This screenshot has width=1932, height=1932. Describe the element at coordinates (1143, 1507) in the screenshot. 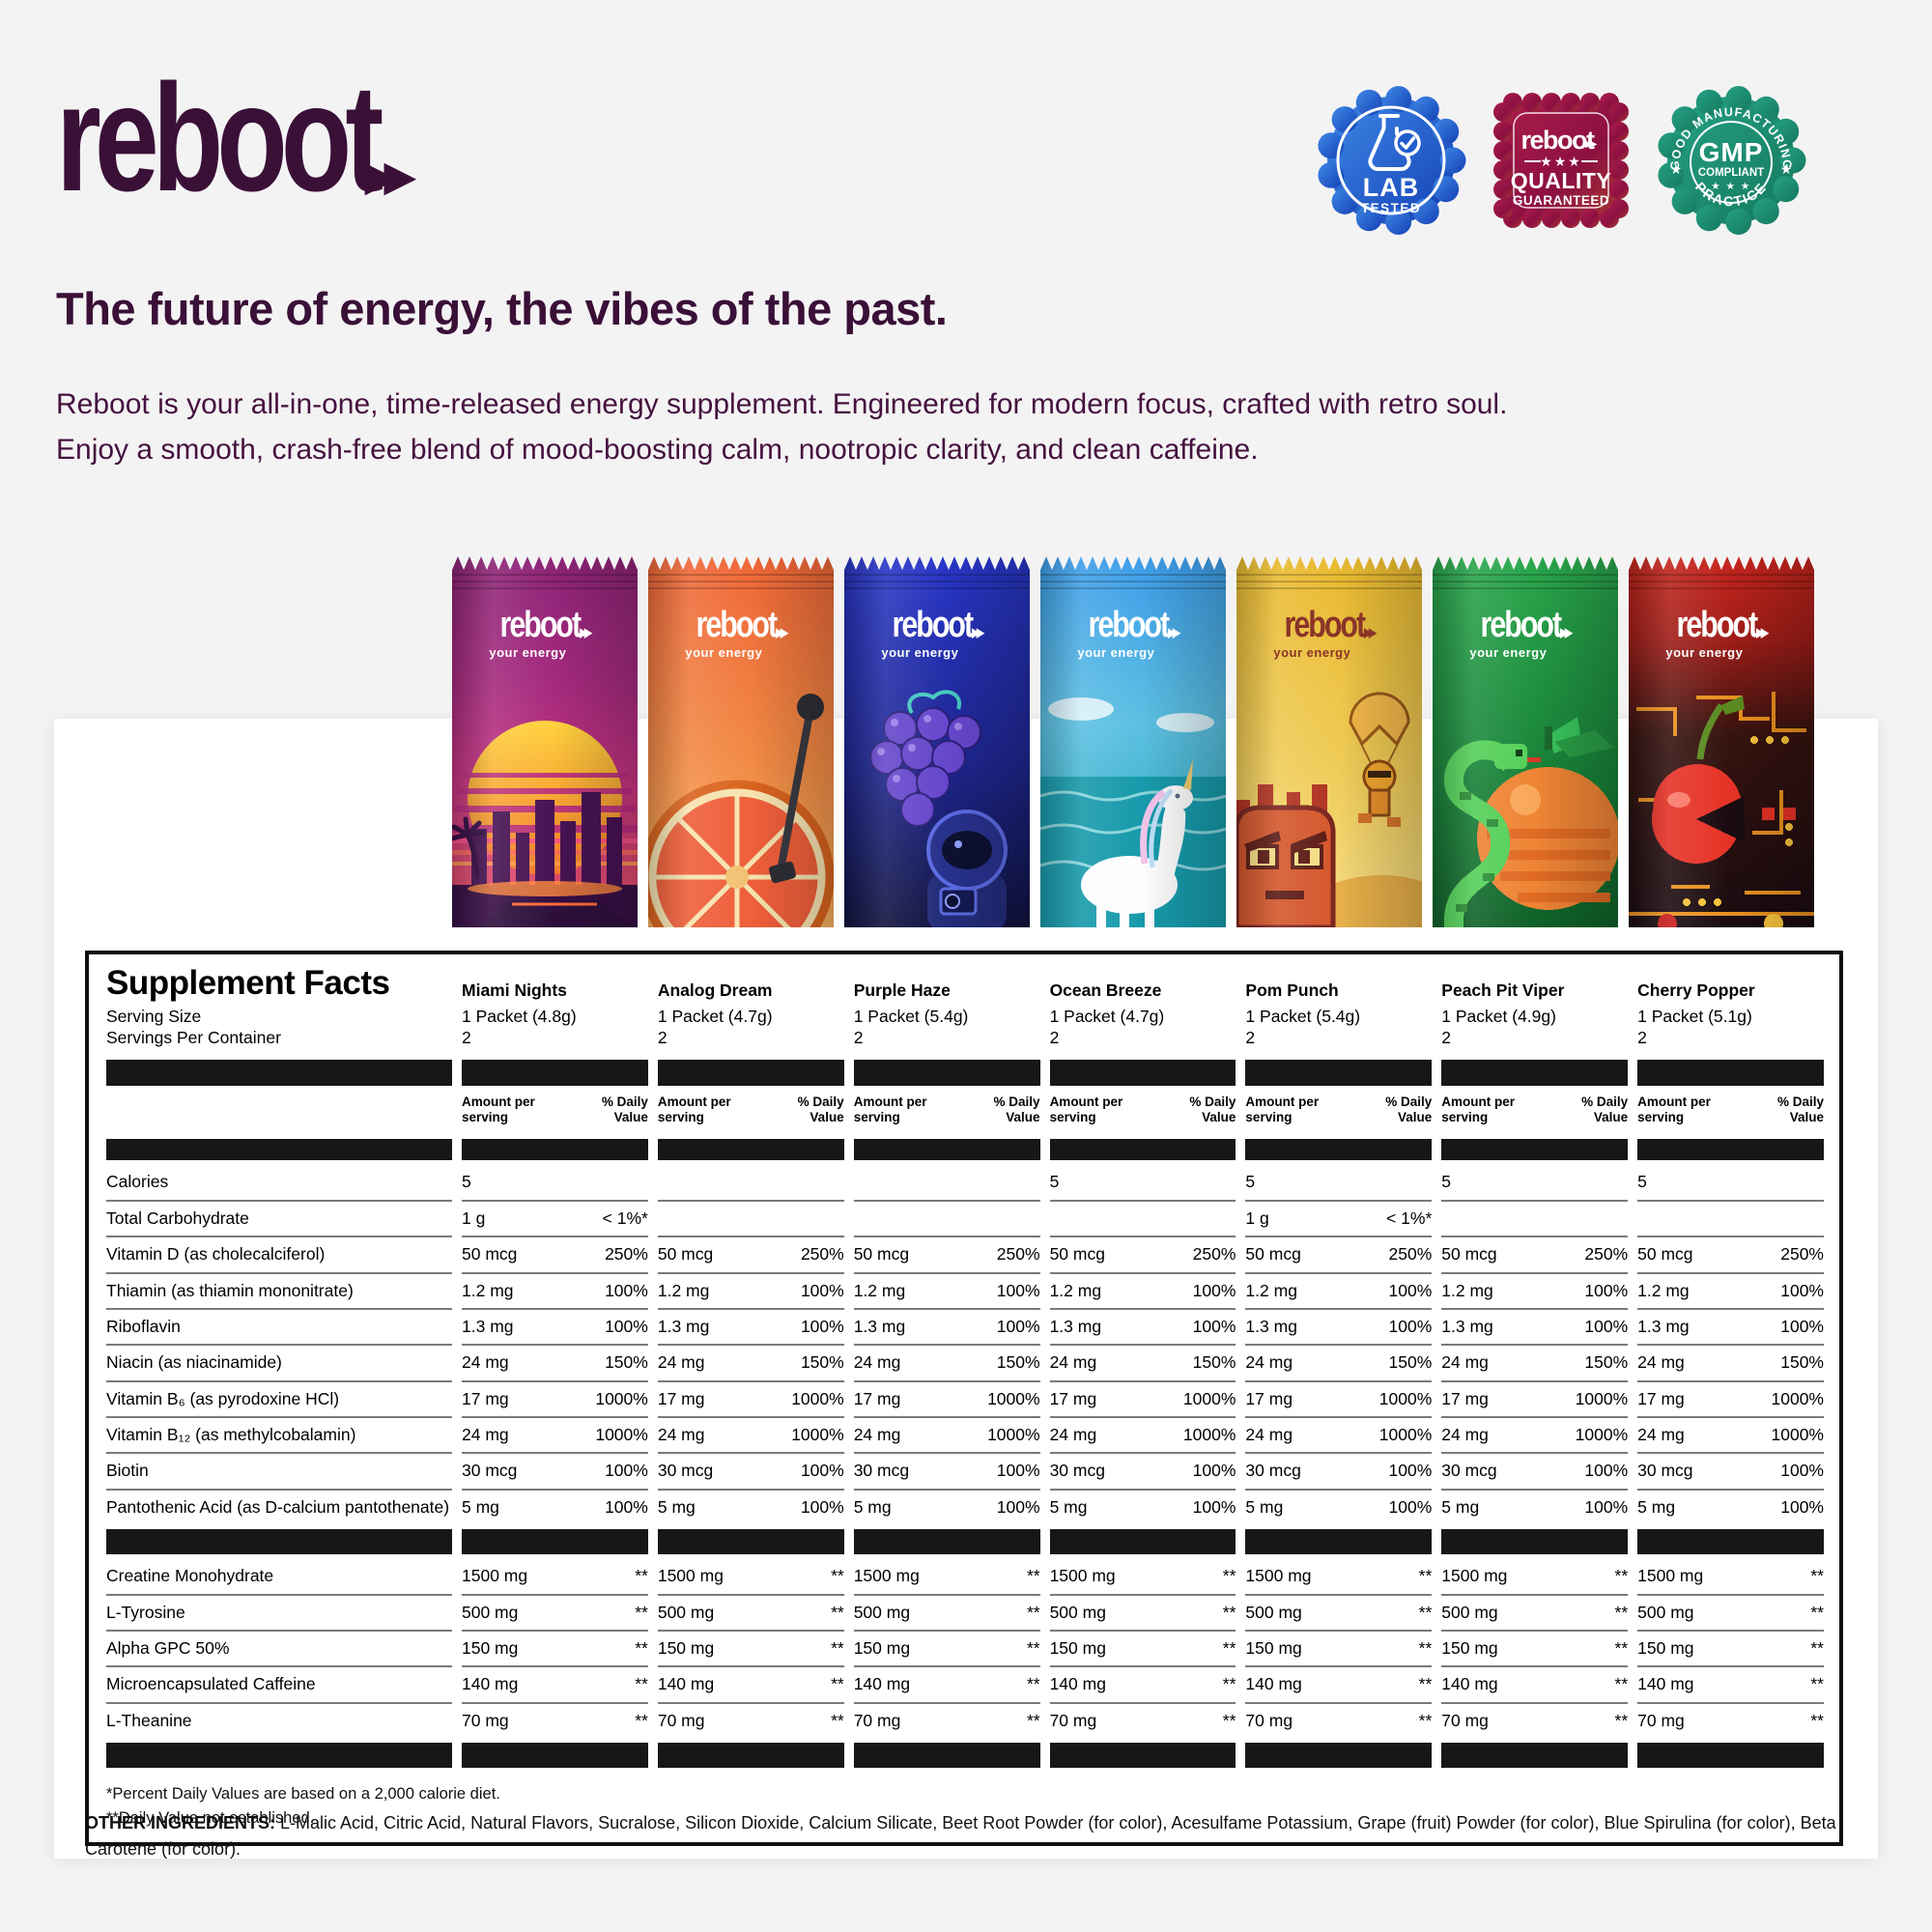

I see `facts-value-cell: 5 mg 100%` at that location.